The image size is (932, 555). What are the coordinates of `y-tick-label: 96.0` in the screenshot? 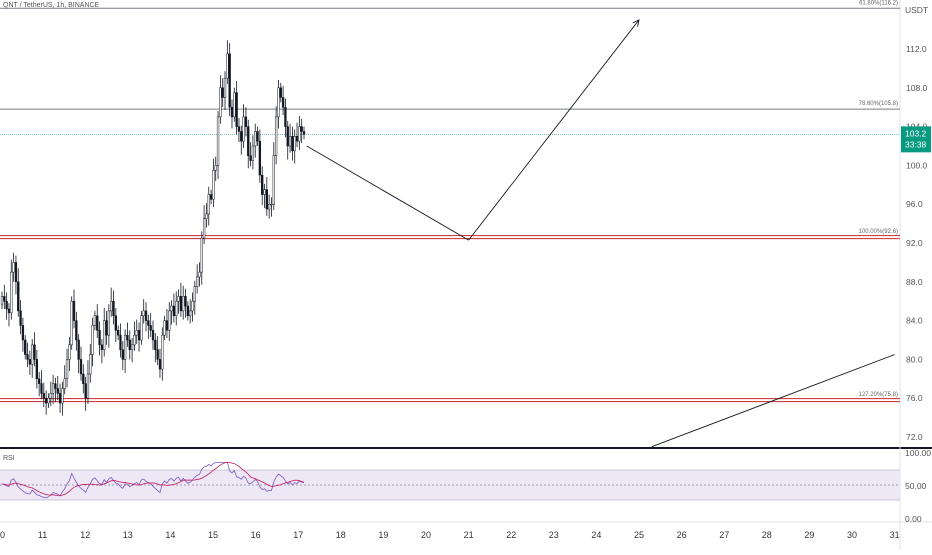 It's located at (914, 204).